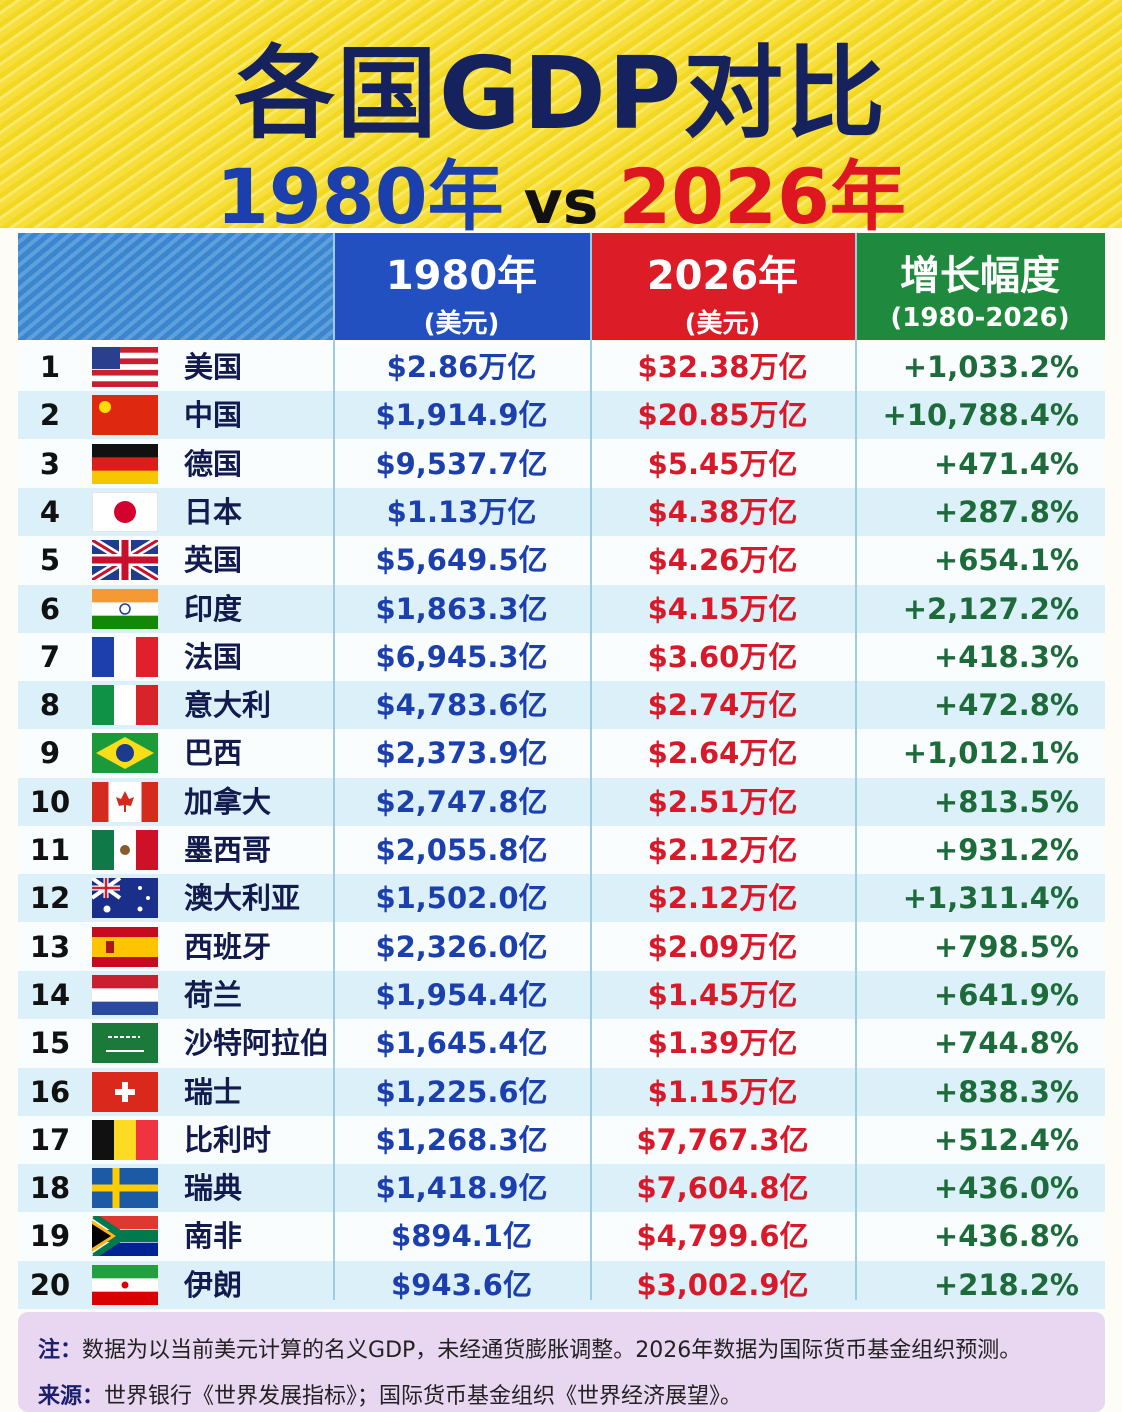 The image size is (1122, 1412). I want to click on country: 美国, so click(213, 367).